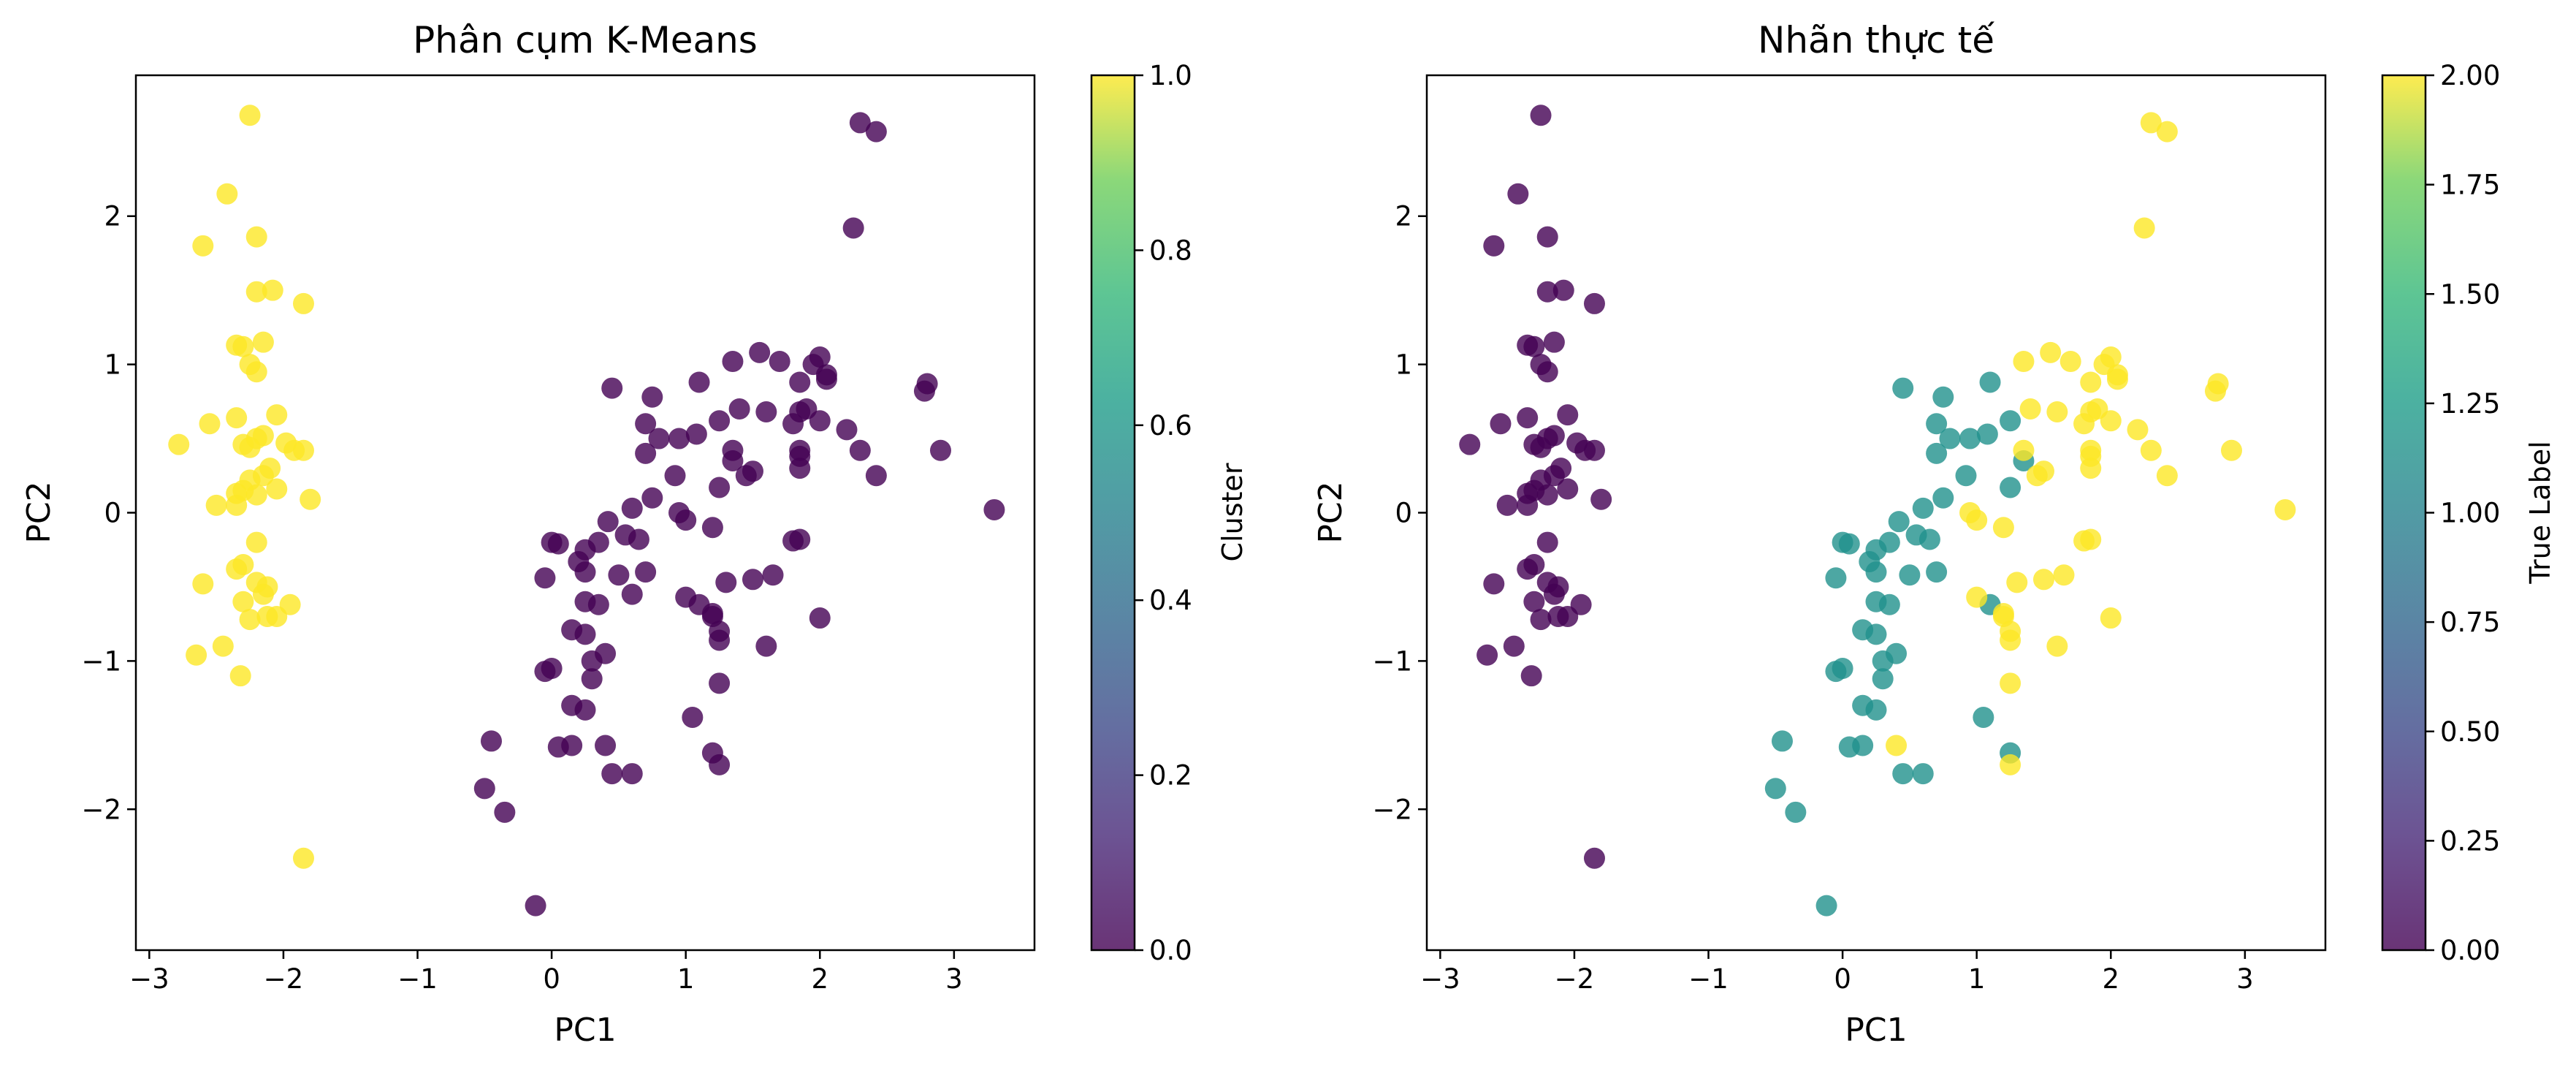  Describe the element at coordinates (1440, 979) in the screenshot. I see `x-tick-label: −3` at that location.